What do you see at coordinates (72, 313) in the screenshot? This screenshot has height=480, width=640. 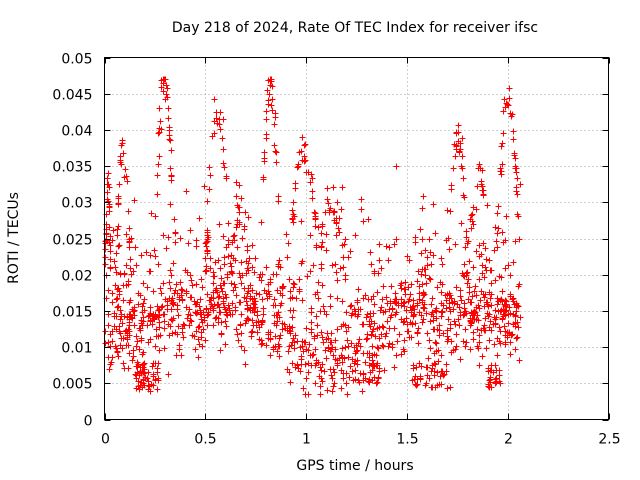 I see `y-tick-label: 0.015` at bounding box center [72, 313].